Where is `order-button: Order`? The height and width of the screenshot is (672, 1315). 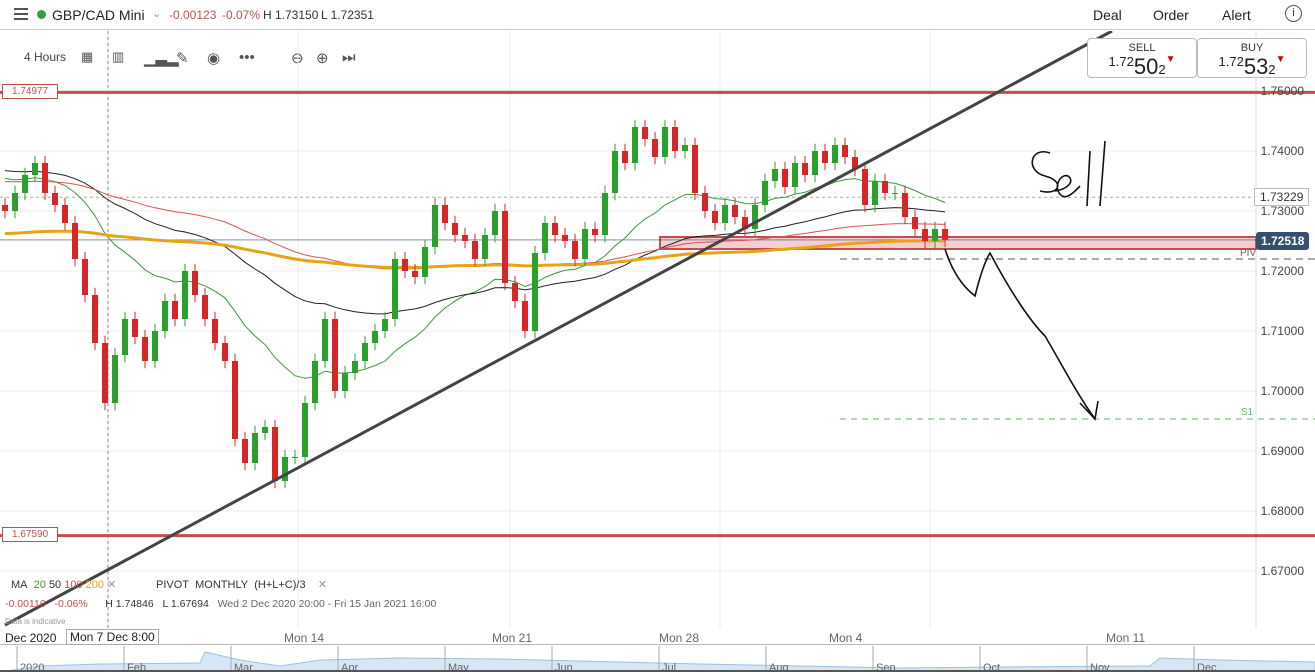 order-button: Order is located at coordinates (1171, 15).